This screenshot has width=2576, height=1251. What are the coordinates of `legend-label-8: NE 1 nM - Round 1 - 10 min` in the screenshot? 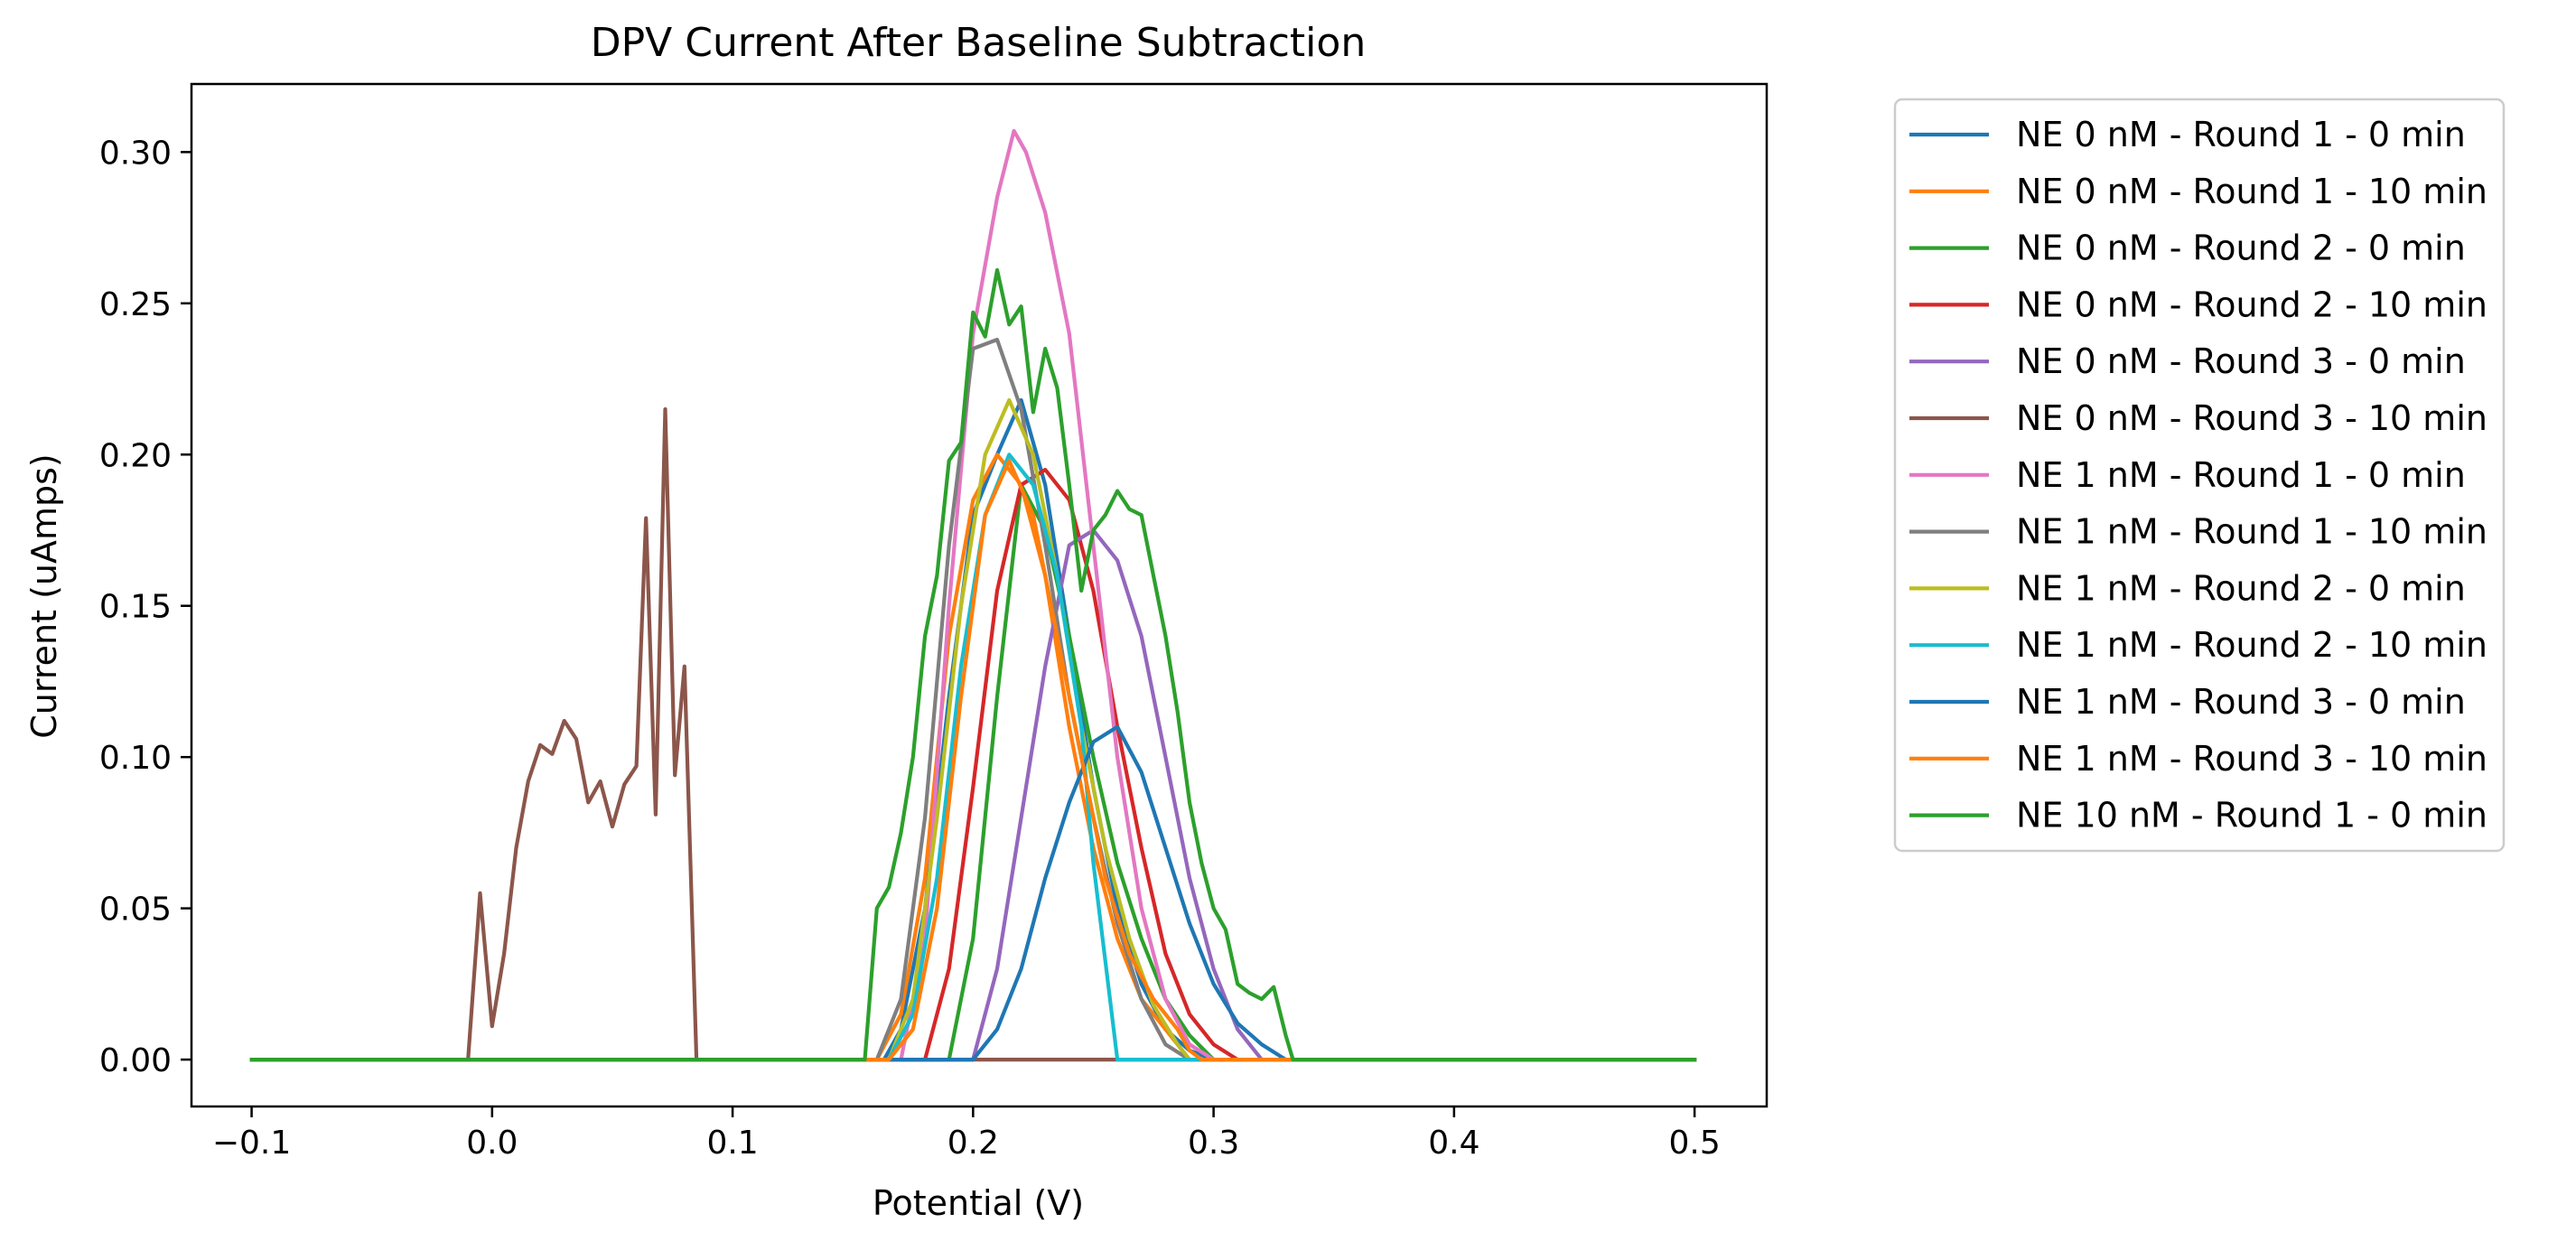 It's located at (2251, 532).